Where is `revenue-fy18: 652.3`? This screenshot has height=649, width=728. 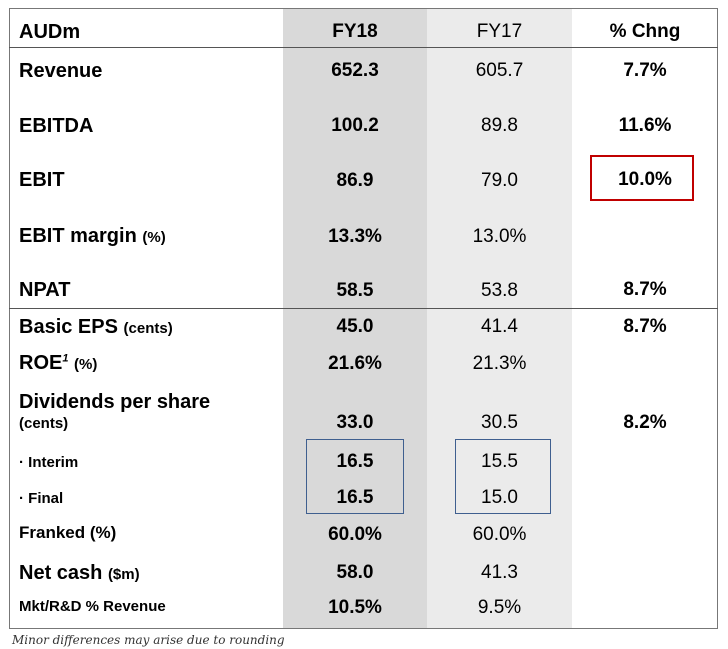 revenue-fy18: 652.3 is located at coordinates (355, 70).